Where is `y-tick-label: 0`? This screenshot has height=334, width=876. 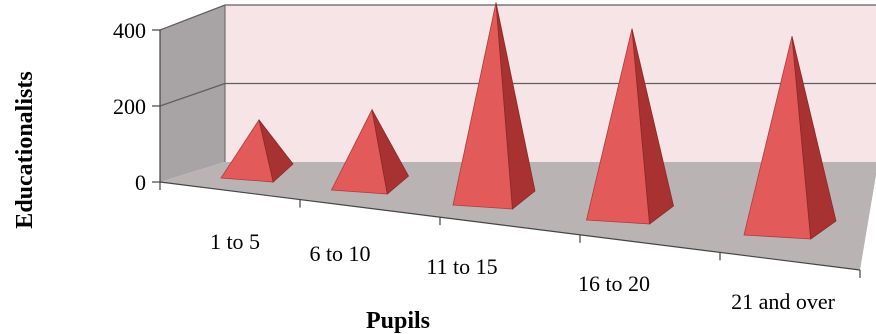 y-tick-label: 0 is located at coordinates (140, 182).